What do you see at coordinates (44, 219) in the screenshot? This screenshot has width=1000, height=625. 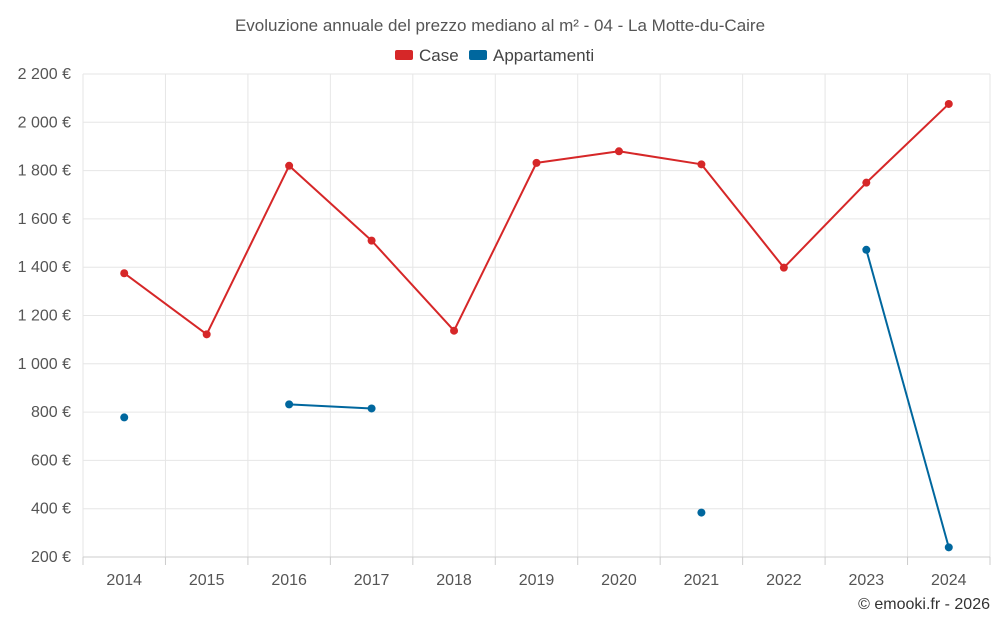 I see `y-tick-label: 1 600 €` at bounding box center [44, 219].